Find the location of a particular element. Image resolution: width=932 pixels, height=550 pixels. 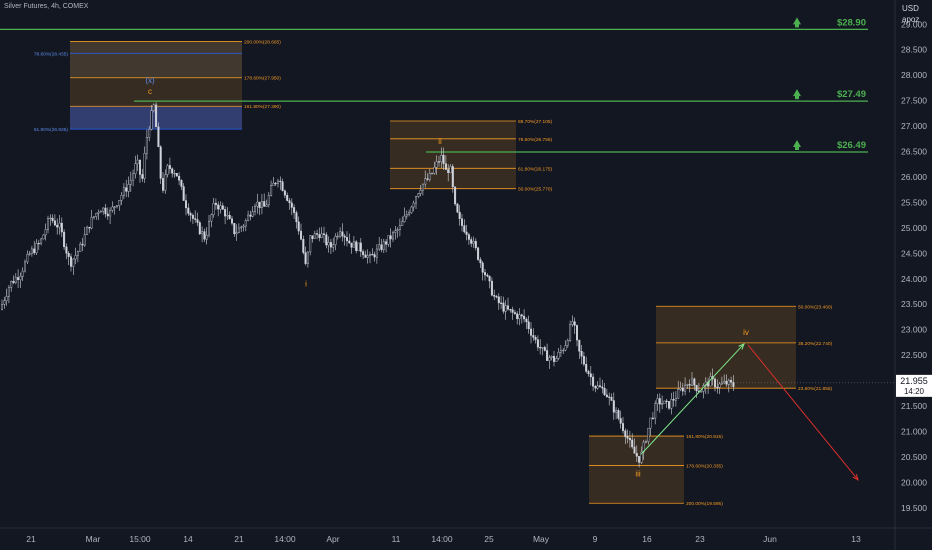

y-tick-label: 20.000 is located at coordinates (914, 482).